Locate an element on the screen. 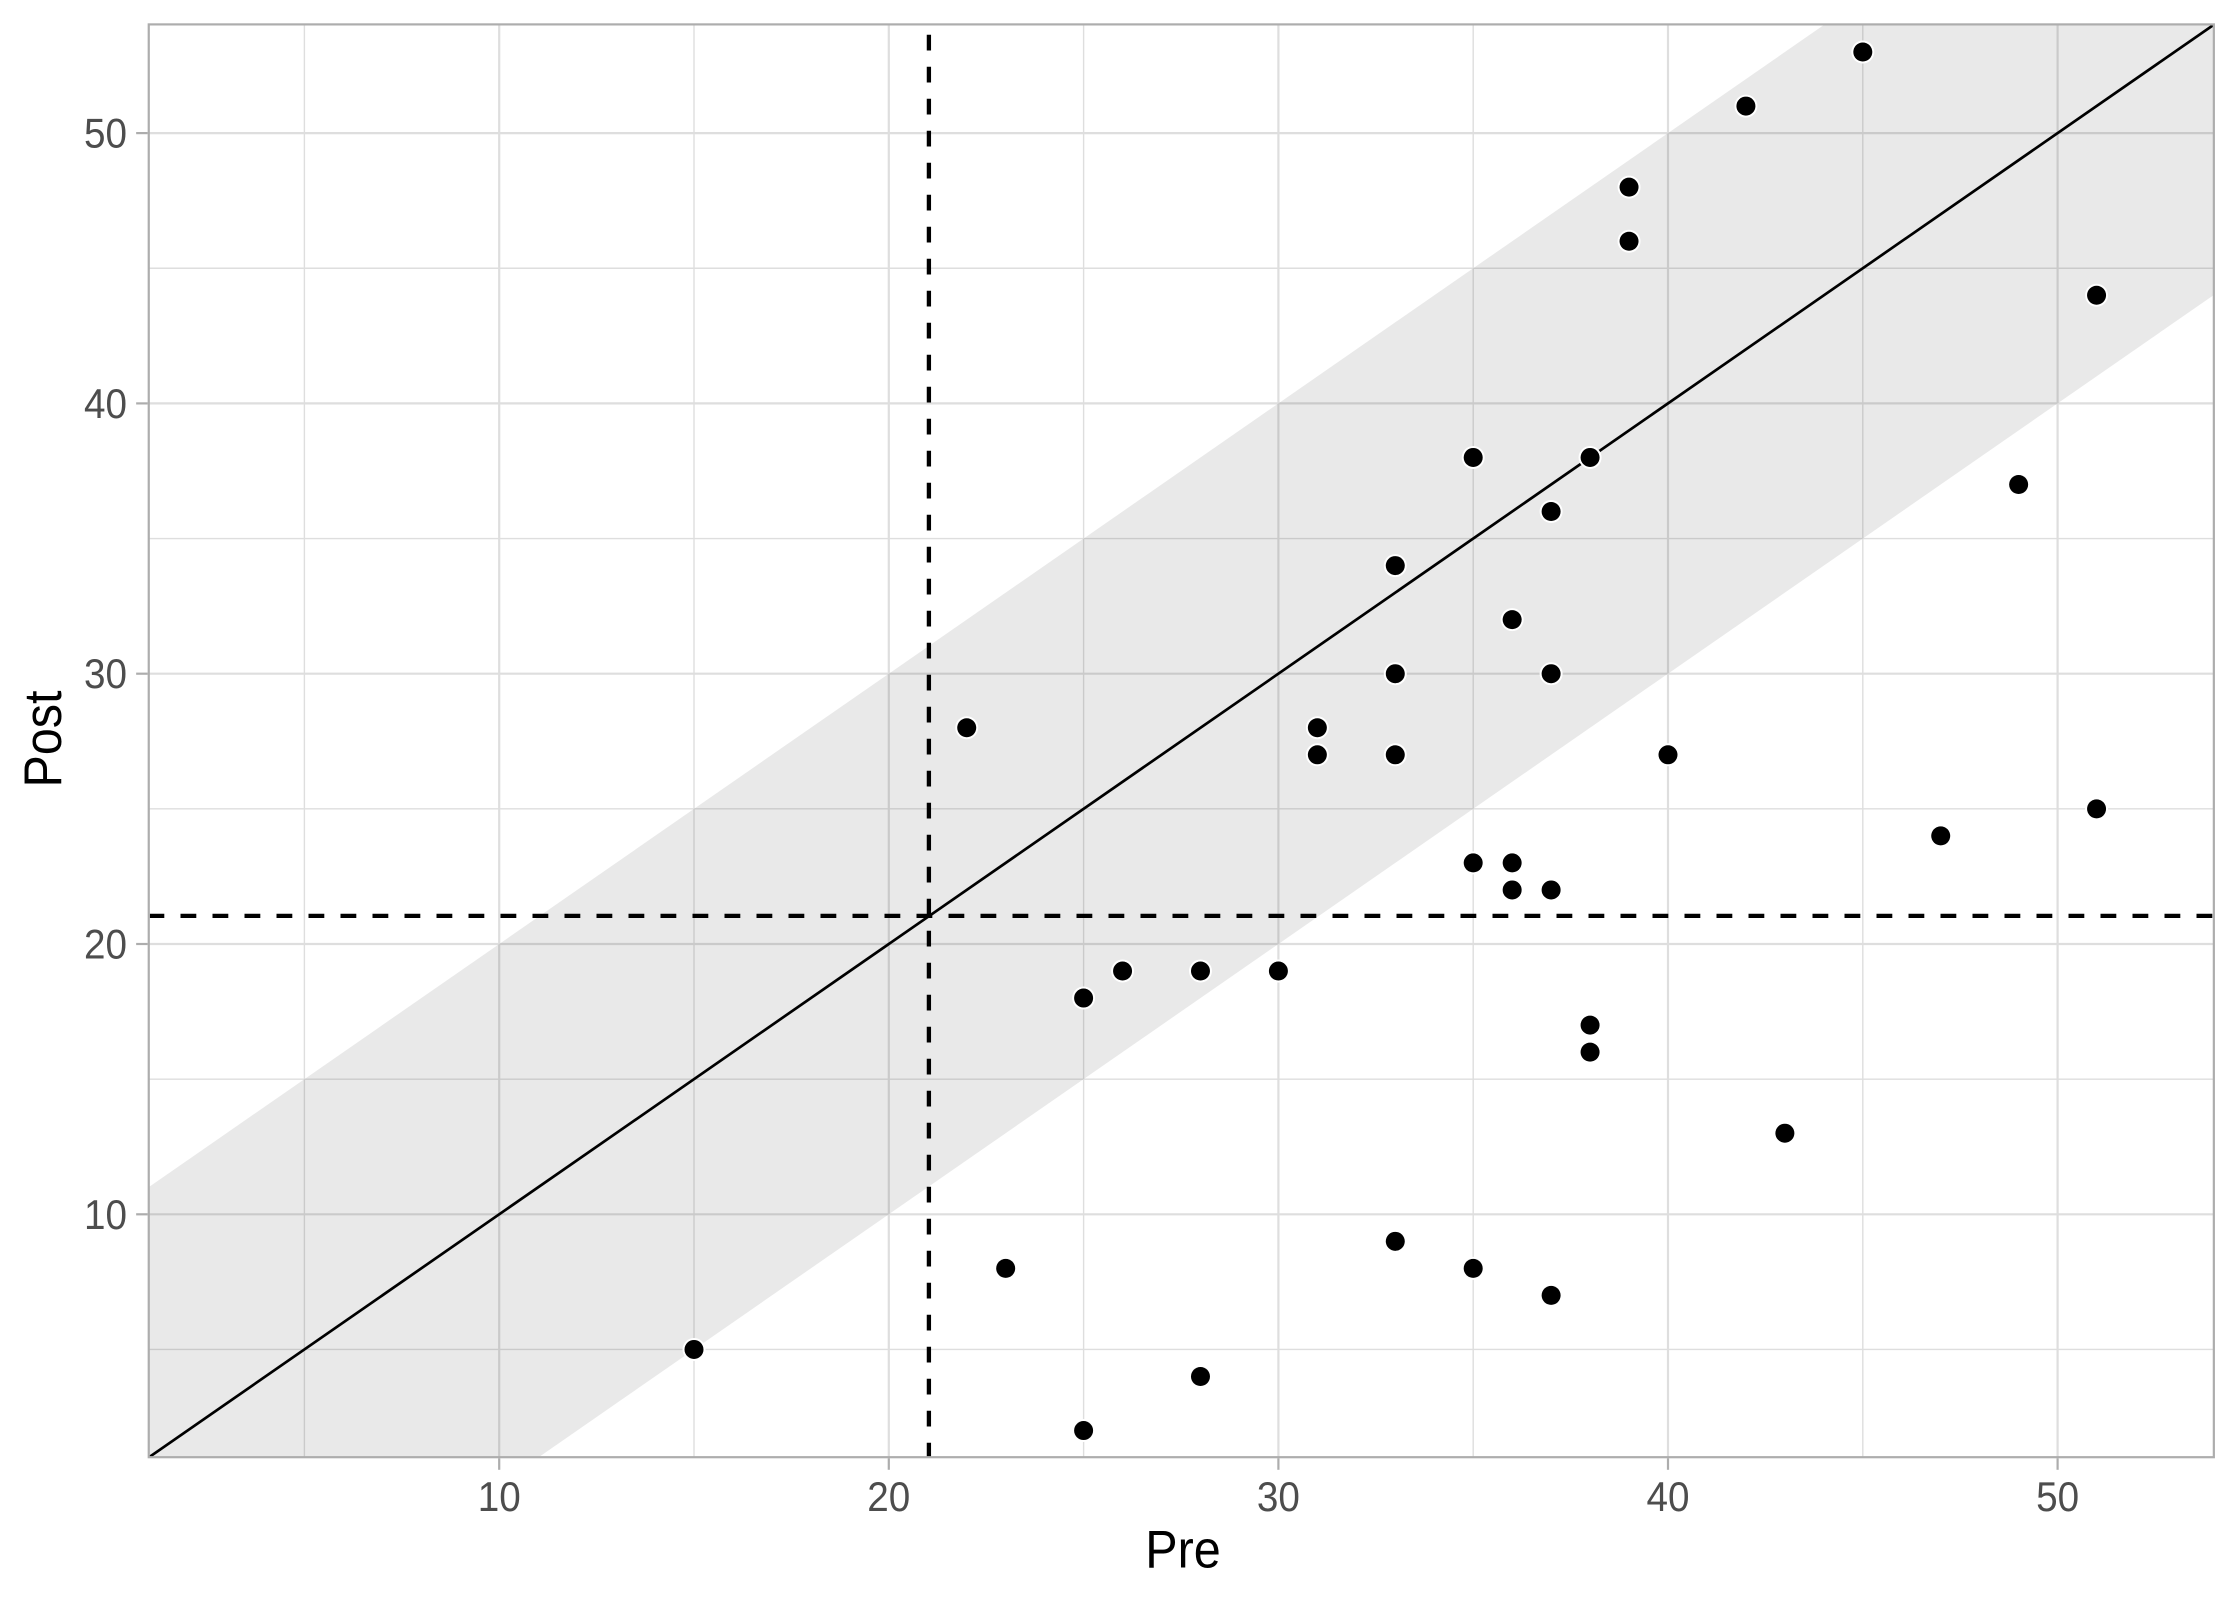 This screenshot has height=1600, width=2240. svg-text: Post is located at coordinates (43, 738).